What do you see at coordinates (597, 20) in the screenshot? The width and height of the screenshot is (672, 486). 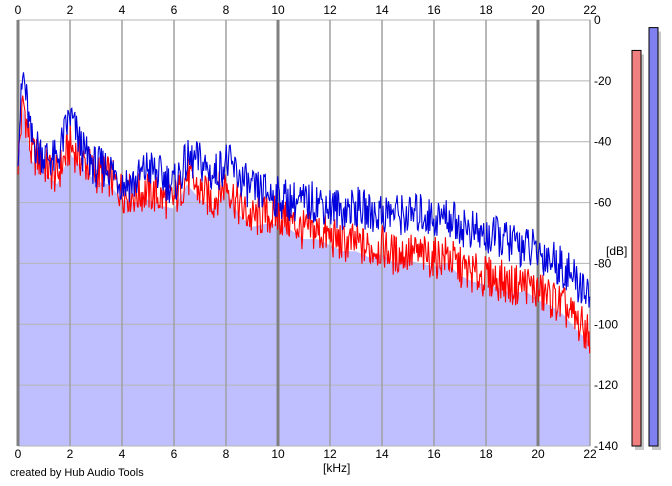 I see `y-tick-label: 0` at bounding box center [597, 20].